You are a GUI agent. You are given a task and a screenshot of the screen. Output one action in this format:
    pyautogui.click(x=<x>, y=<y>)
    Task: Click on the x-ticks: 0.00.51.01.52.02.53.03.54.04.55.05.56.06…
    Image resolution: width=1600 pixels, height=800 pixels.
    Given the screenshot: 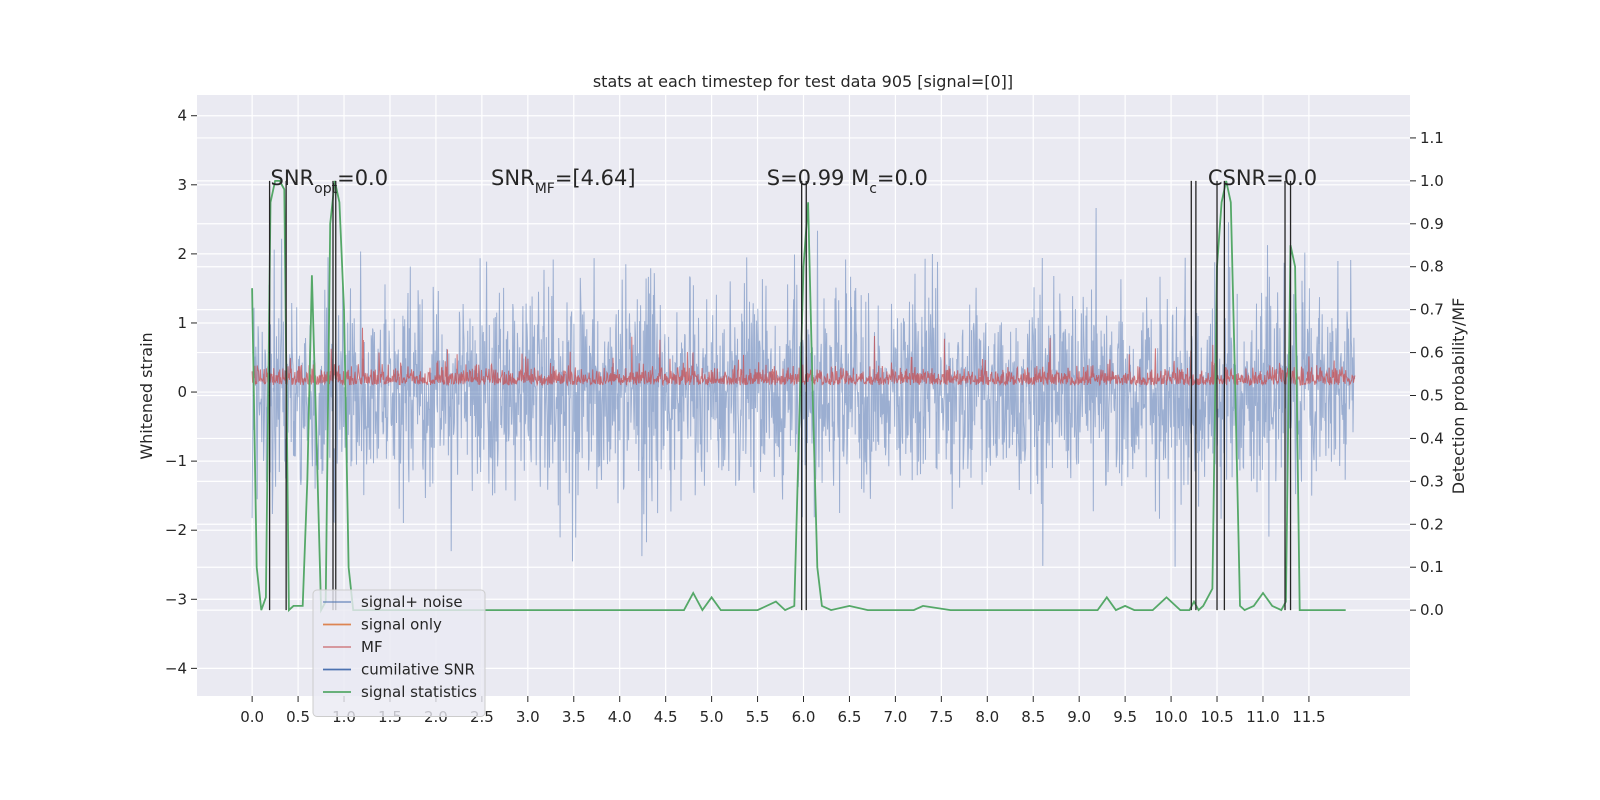 What is the action you would take?
    pyautogui.click(x=783, y=711)
    